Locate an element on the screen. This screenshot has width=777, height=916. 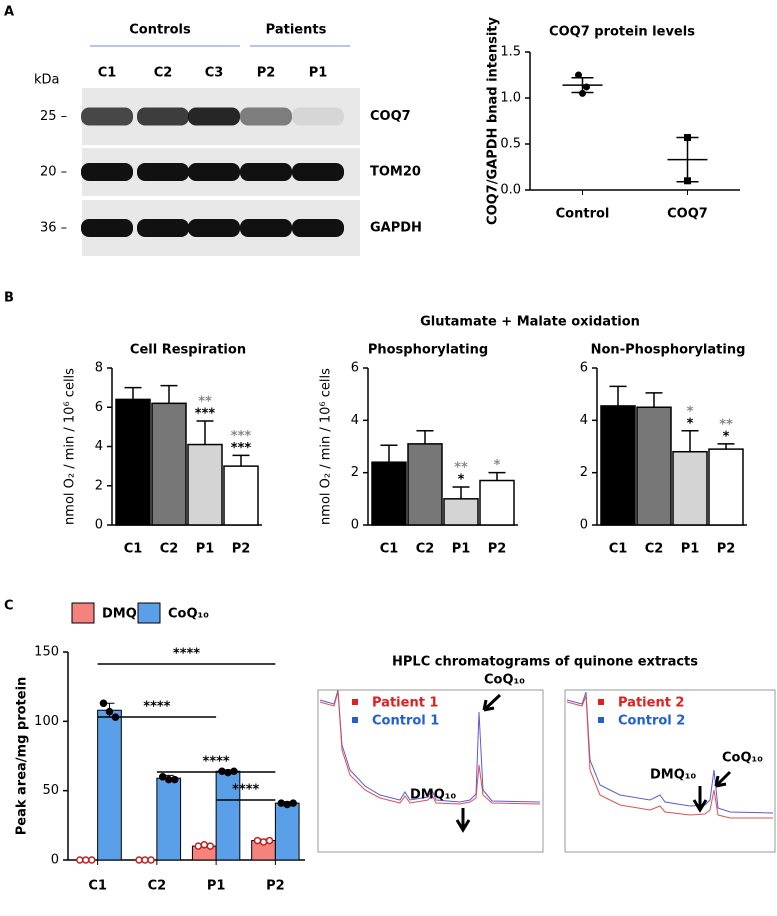
protein-label: TOM20 is located at coordinates (395, 172).